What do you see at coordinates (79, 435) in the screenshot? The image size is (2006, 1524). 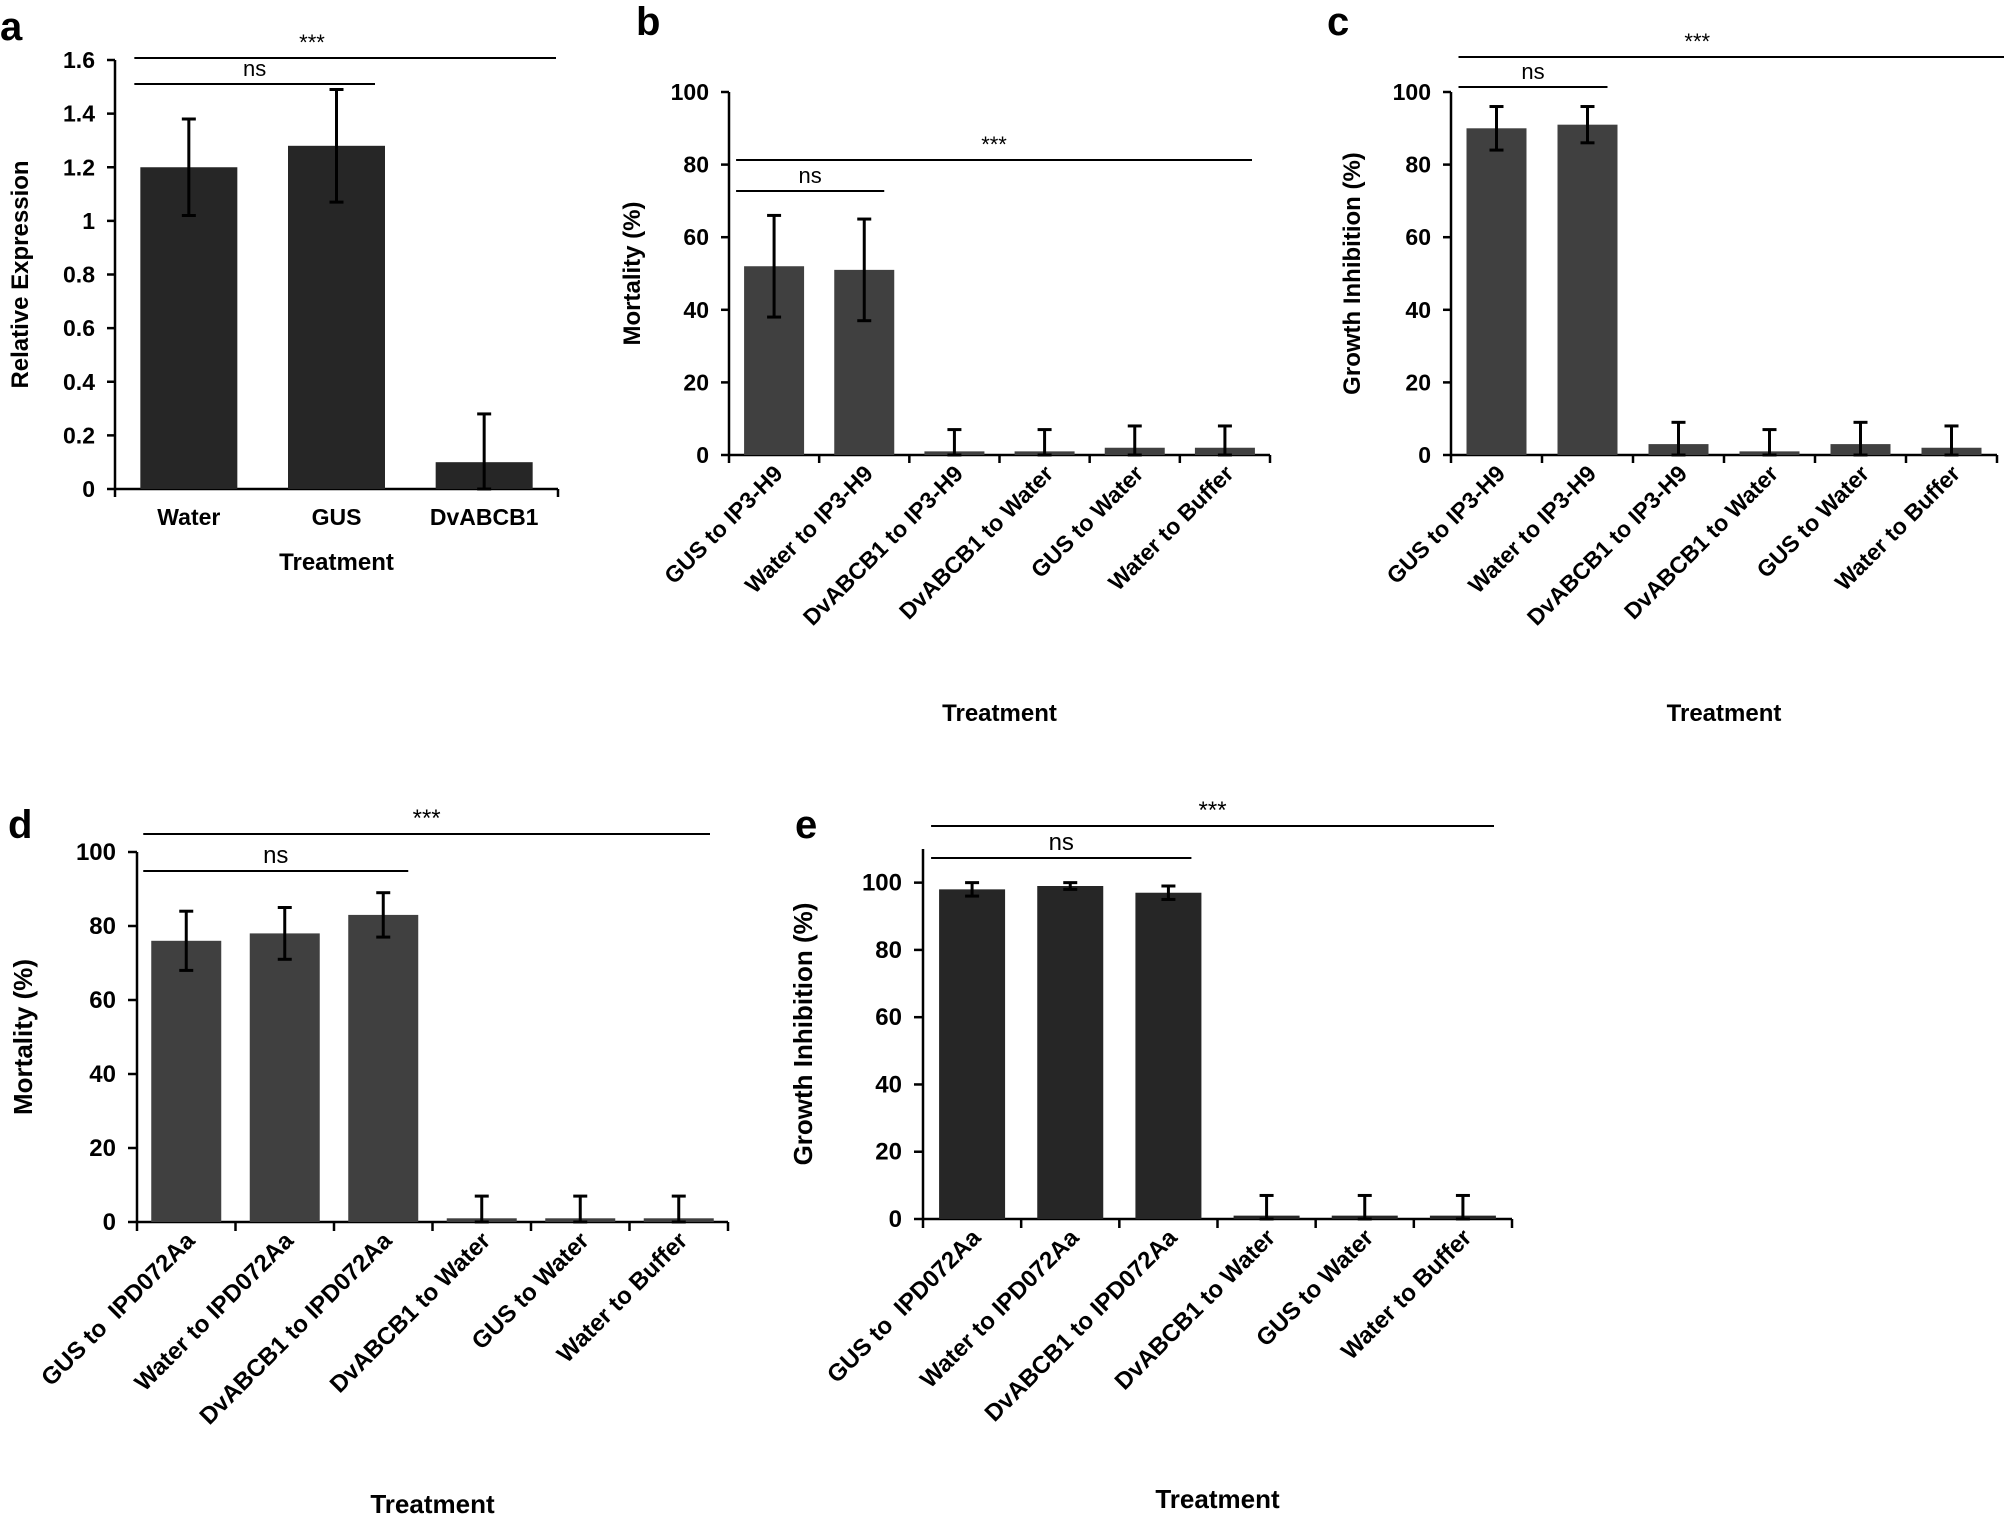 I see `y-tick-label: 0.2` at bounding box center [79, 435].